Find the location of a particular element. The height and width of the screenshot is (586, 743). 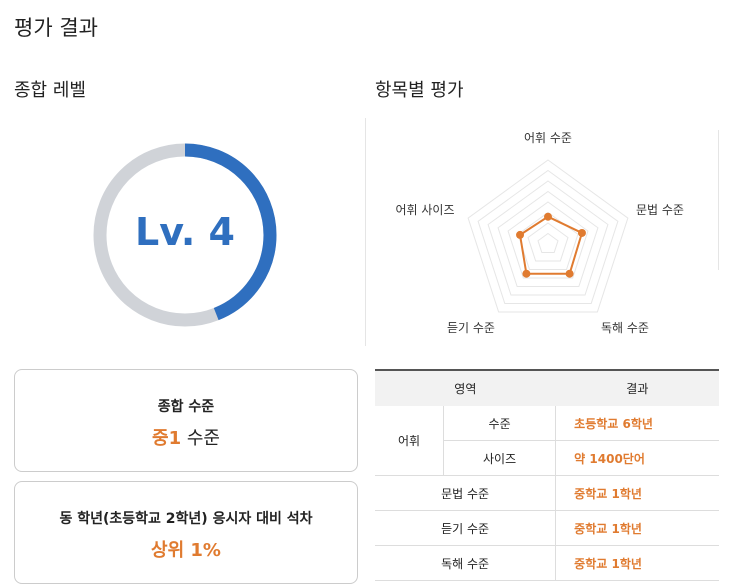

table-row: 듣기 수준 중학교 1학년 is located at coordinates (547, 528).